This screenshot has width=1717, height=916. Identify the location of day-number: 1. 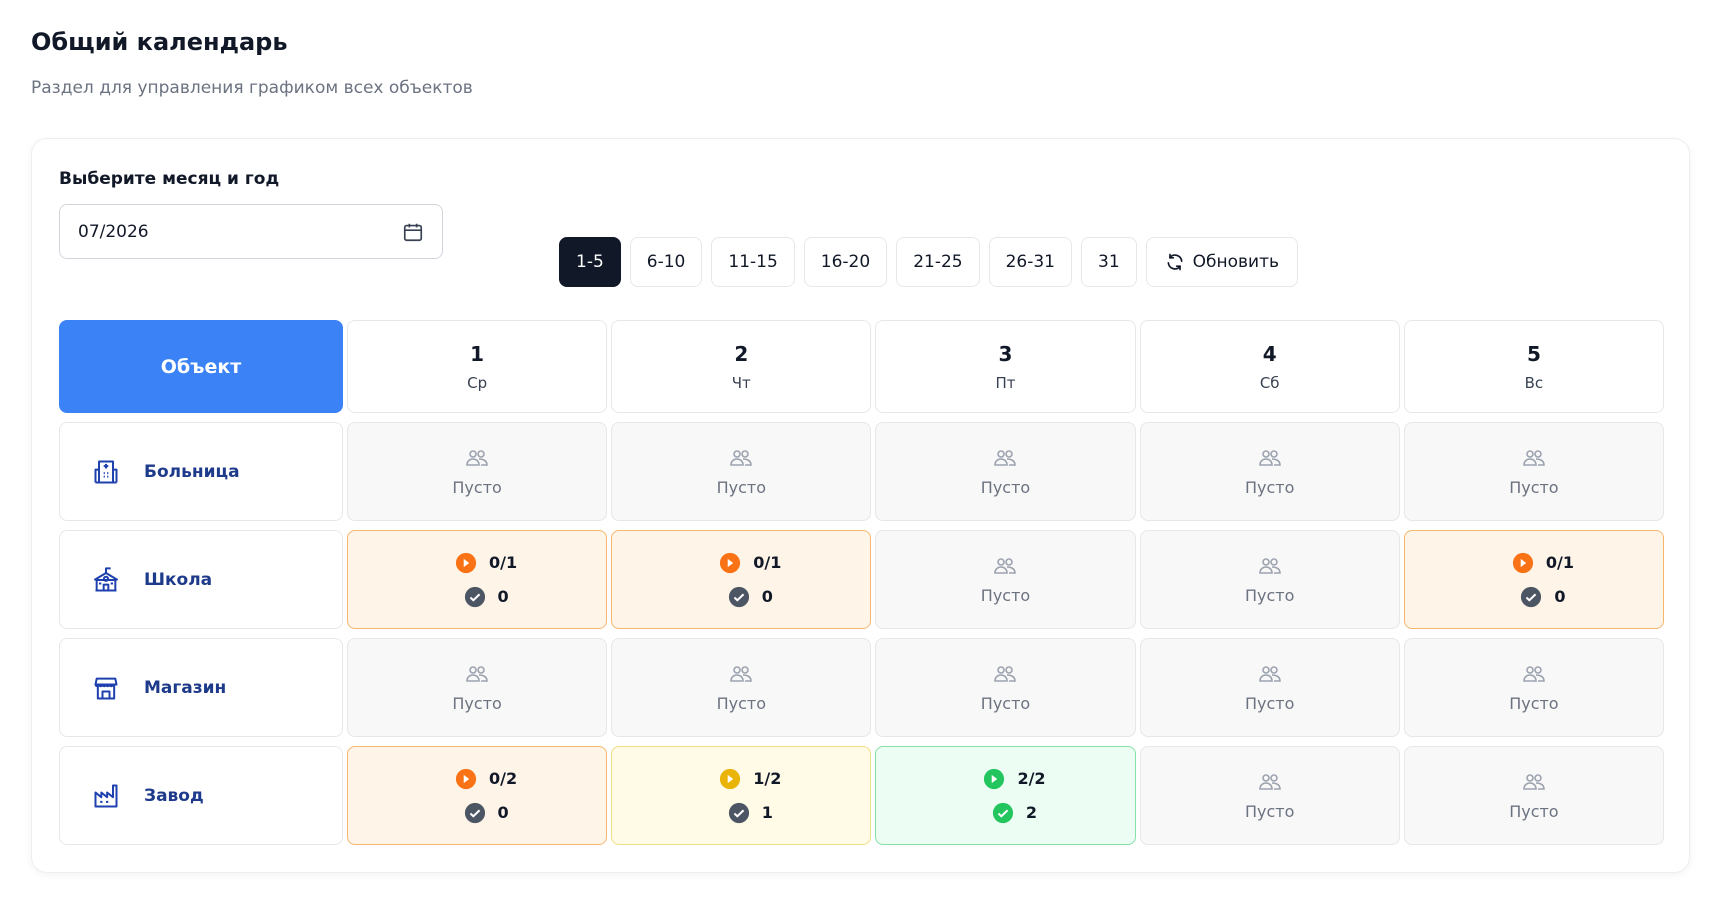
(477, 353).